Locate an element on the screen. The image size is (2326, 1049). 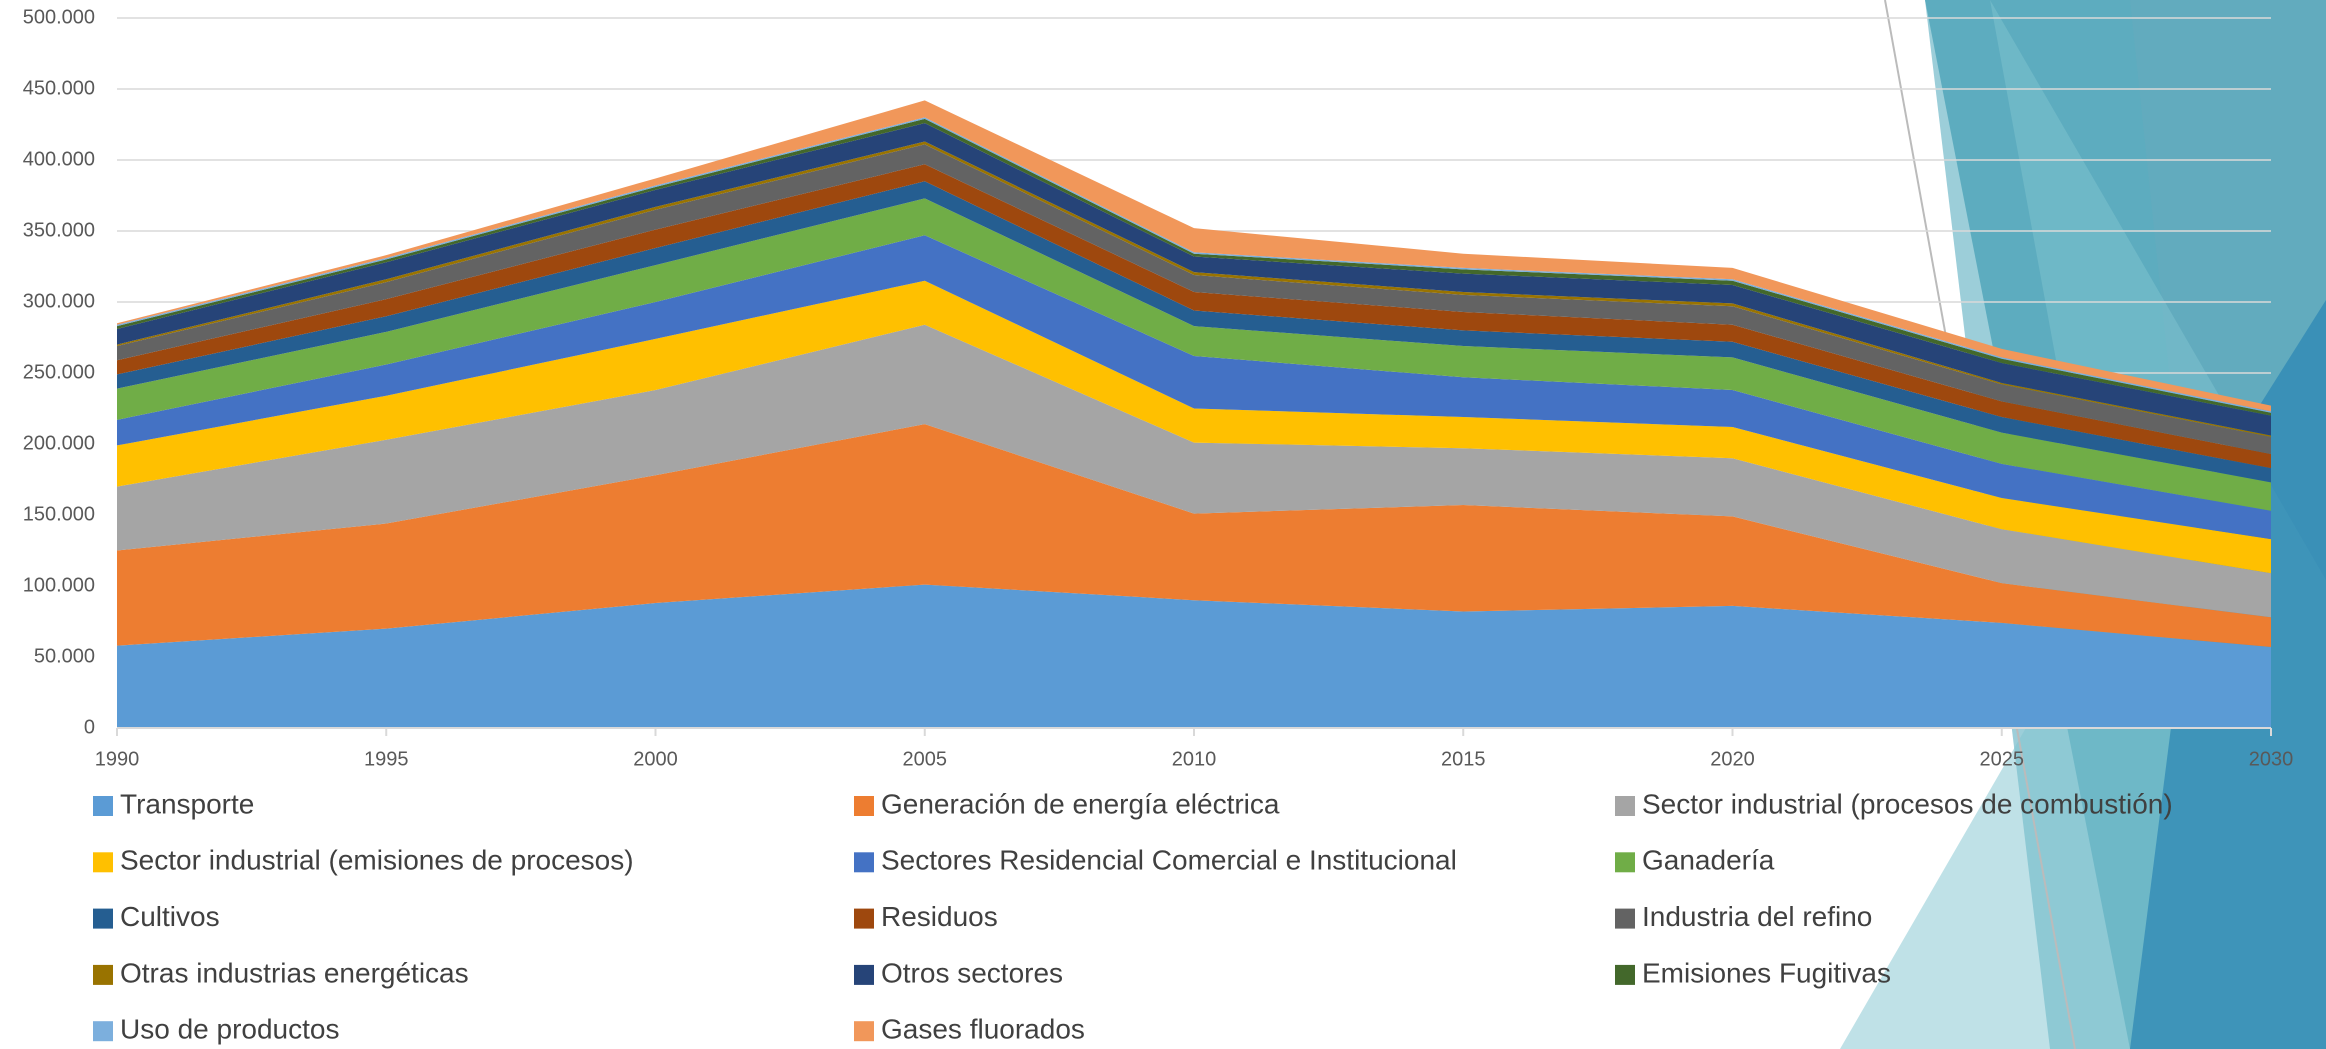
y-tick-label: 0 is located at coordinates (89, 727).